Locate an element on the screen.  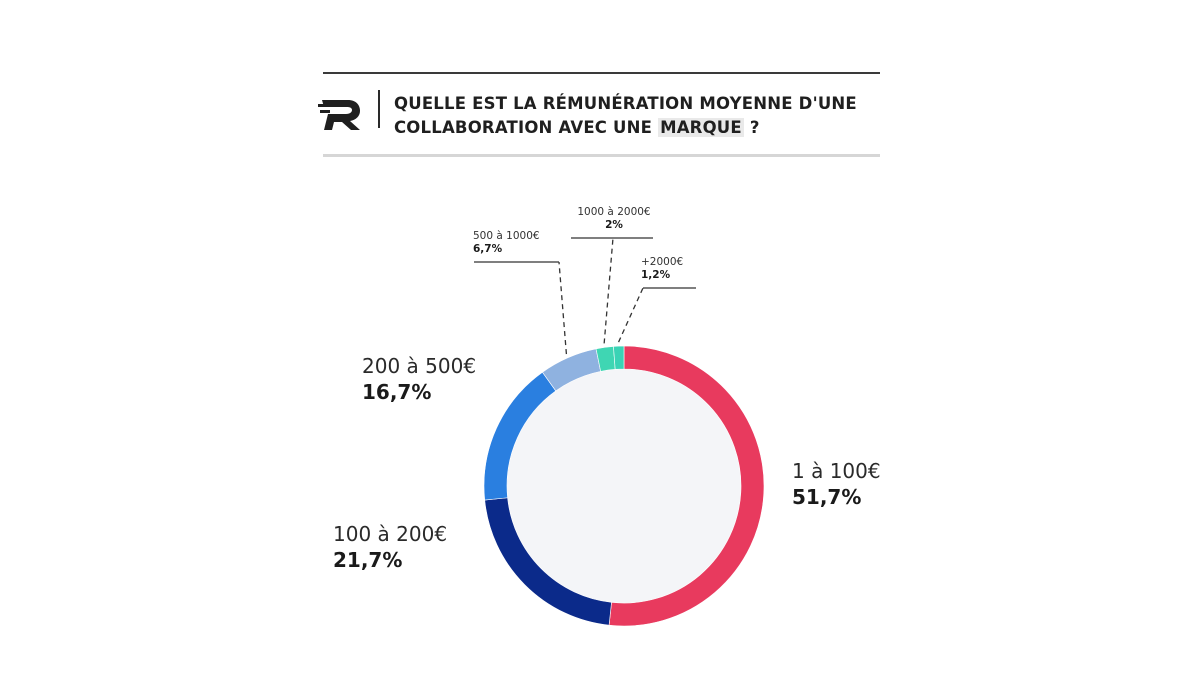
label-200-500-value: 16,7% is located at coordinates (397, 392).